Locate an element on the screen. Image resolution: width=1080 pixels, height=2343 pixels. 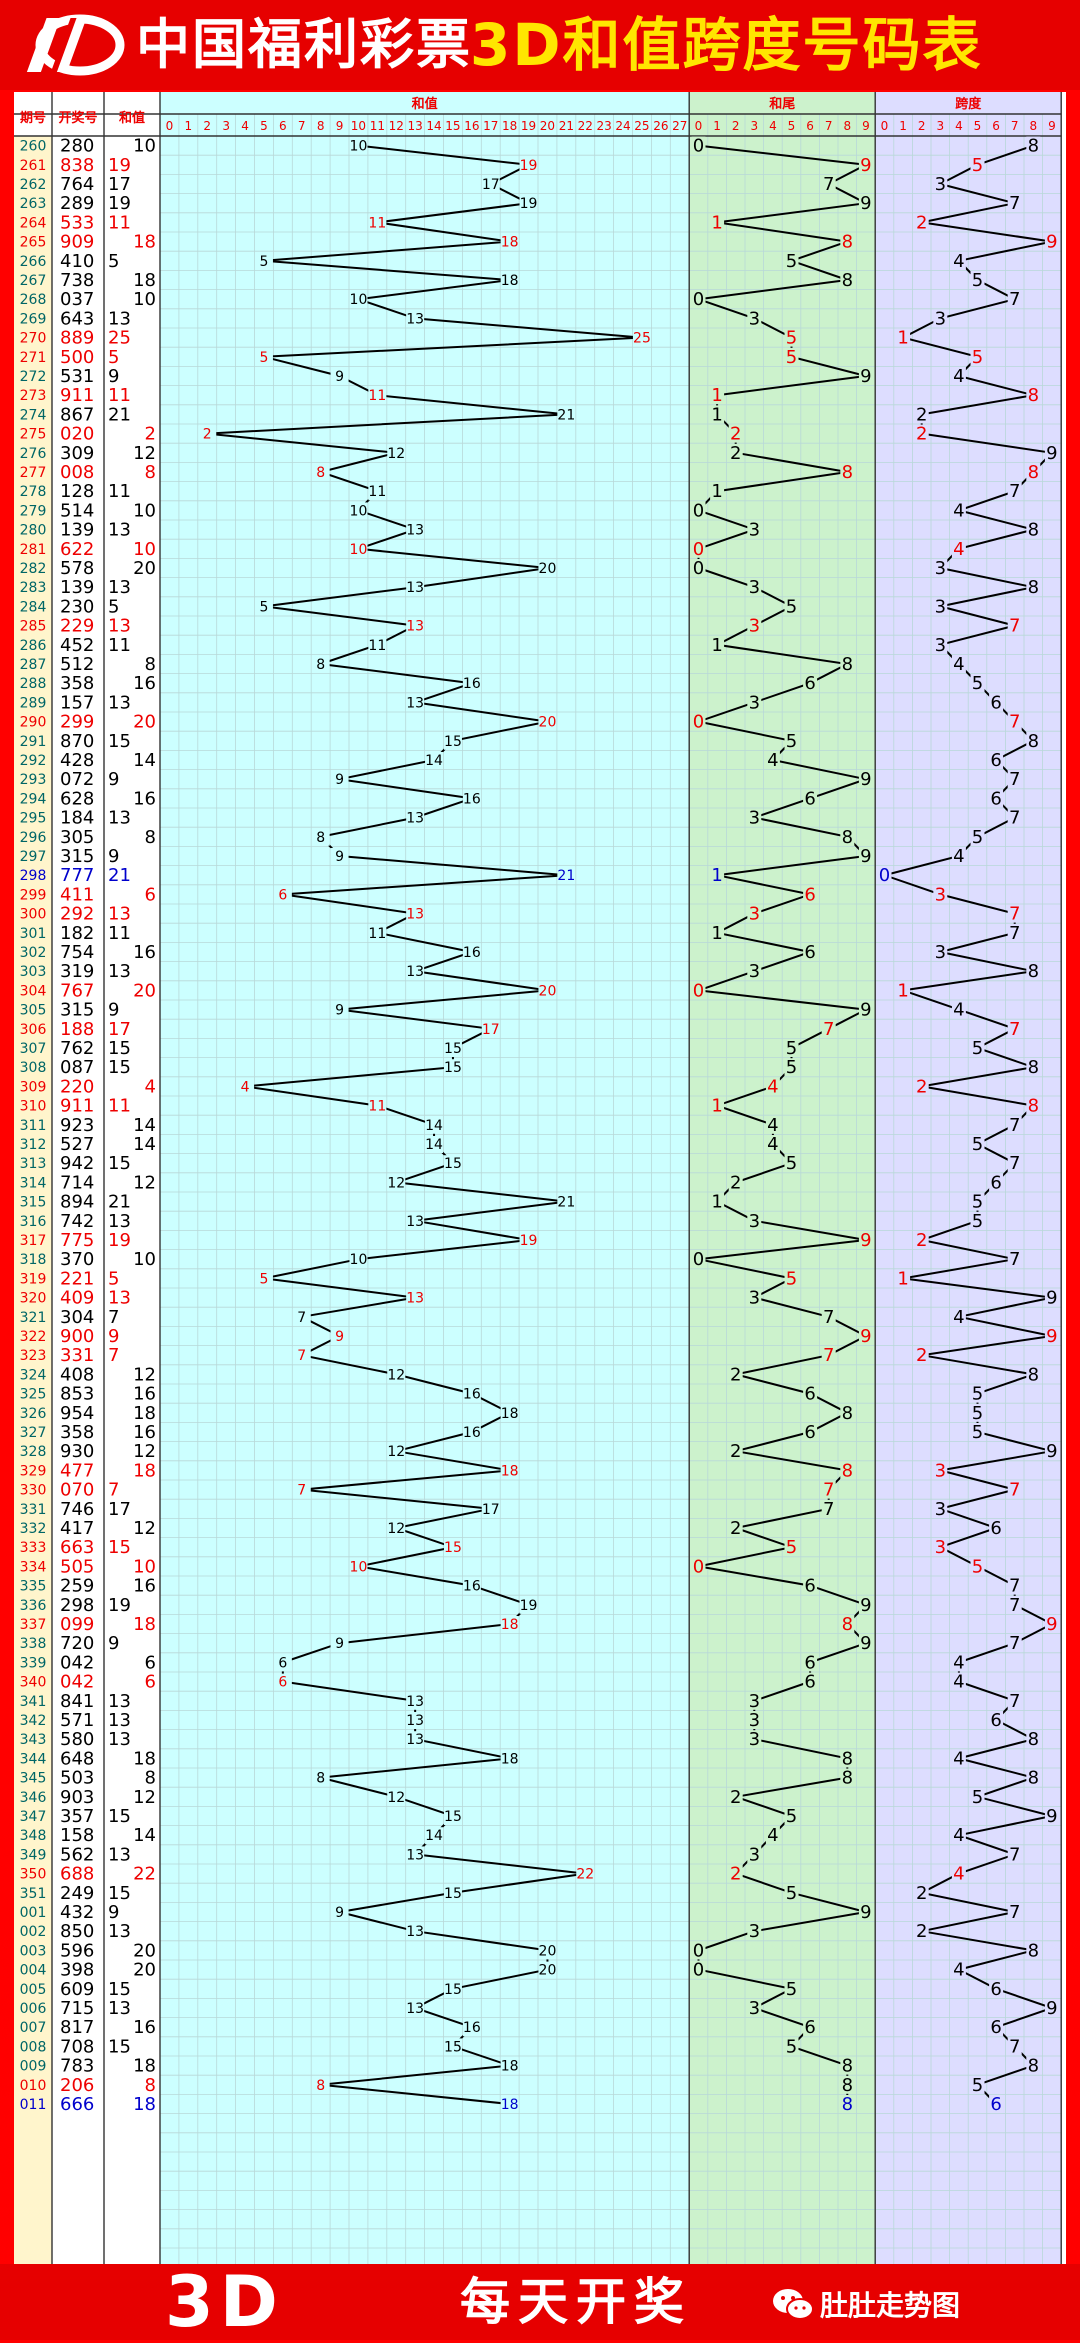
period-cell: 281 is located at coordinates (33, 550).